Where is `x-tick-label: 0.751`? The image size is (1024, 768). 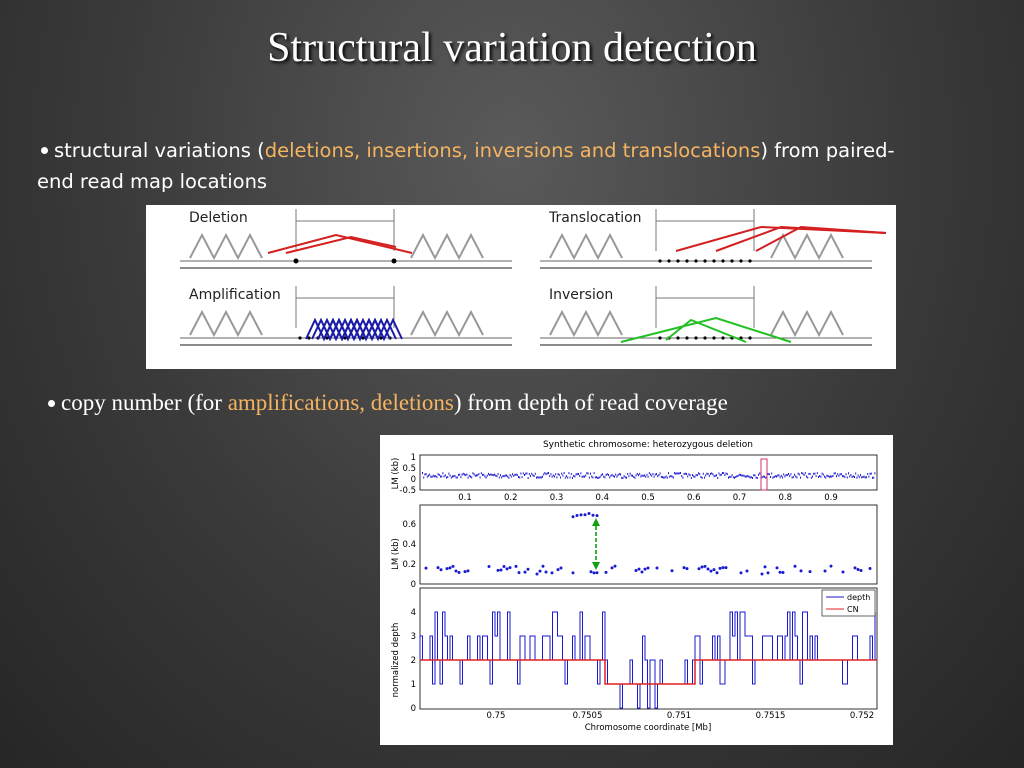 x-tick-label: 0.751 is located at coordinates (679, 716).